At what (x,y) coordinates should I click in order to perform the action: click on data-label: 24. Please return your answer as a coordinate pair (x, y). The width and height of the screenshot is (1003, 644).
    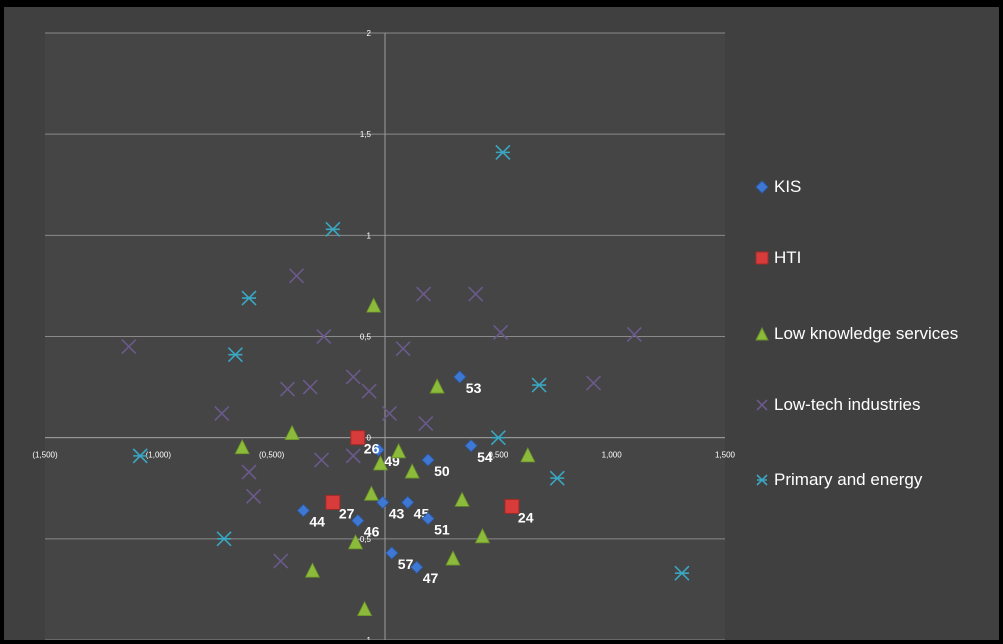
    Looking at the image, I should click on (526, 517).